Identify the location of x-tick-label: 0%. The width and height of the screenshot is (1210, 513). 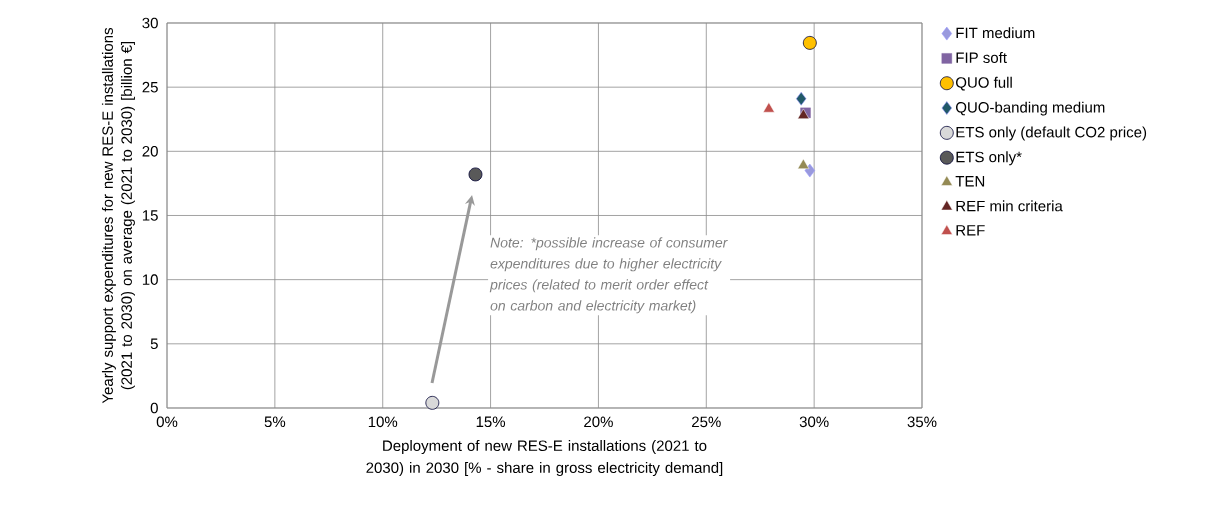
(167, 422).